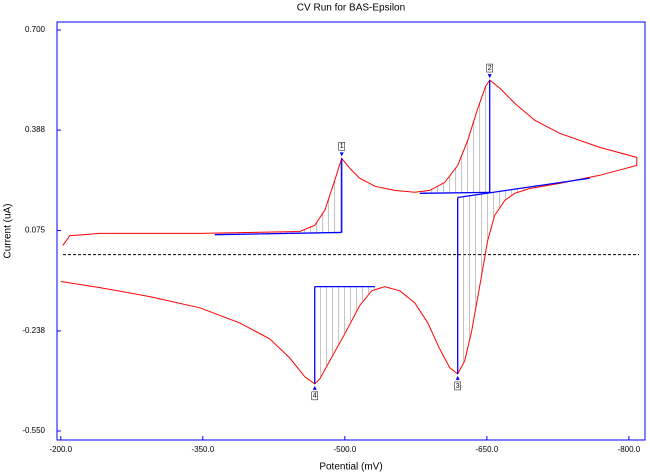 This screenshot has height=475, width=650. I want to click on peak-label: 2, so click(490, 68).